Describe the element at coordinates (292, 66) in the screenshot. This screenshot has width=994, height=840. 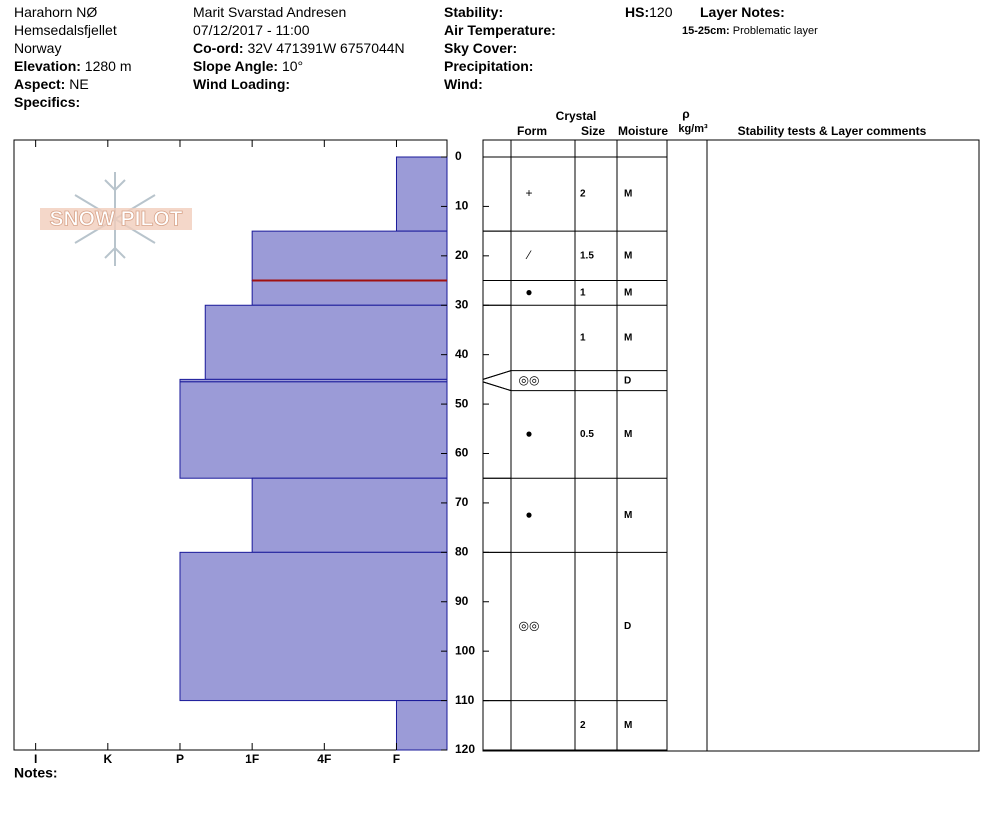
I see `value: 10°` at that location.